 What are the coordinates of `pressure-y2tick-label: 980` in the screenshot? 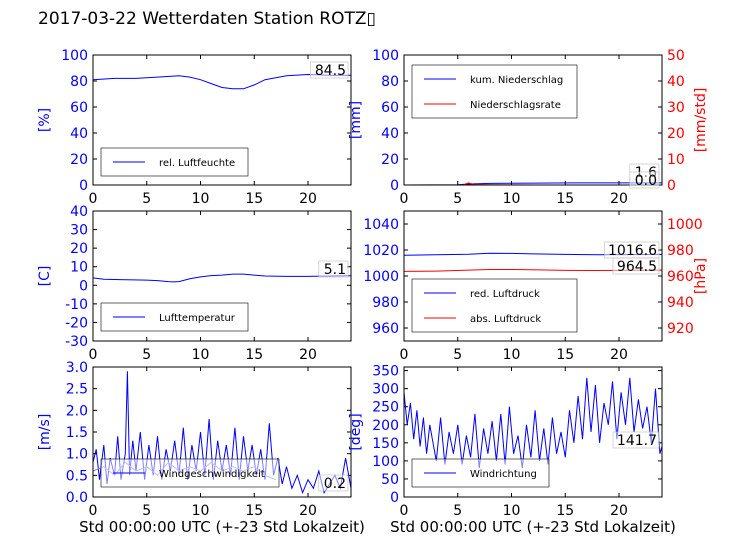 It's located at (680, 251).